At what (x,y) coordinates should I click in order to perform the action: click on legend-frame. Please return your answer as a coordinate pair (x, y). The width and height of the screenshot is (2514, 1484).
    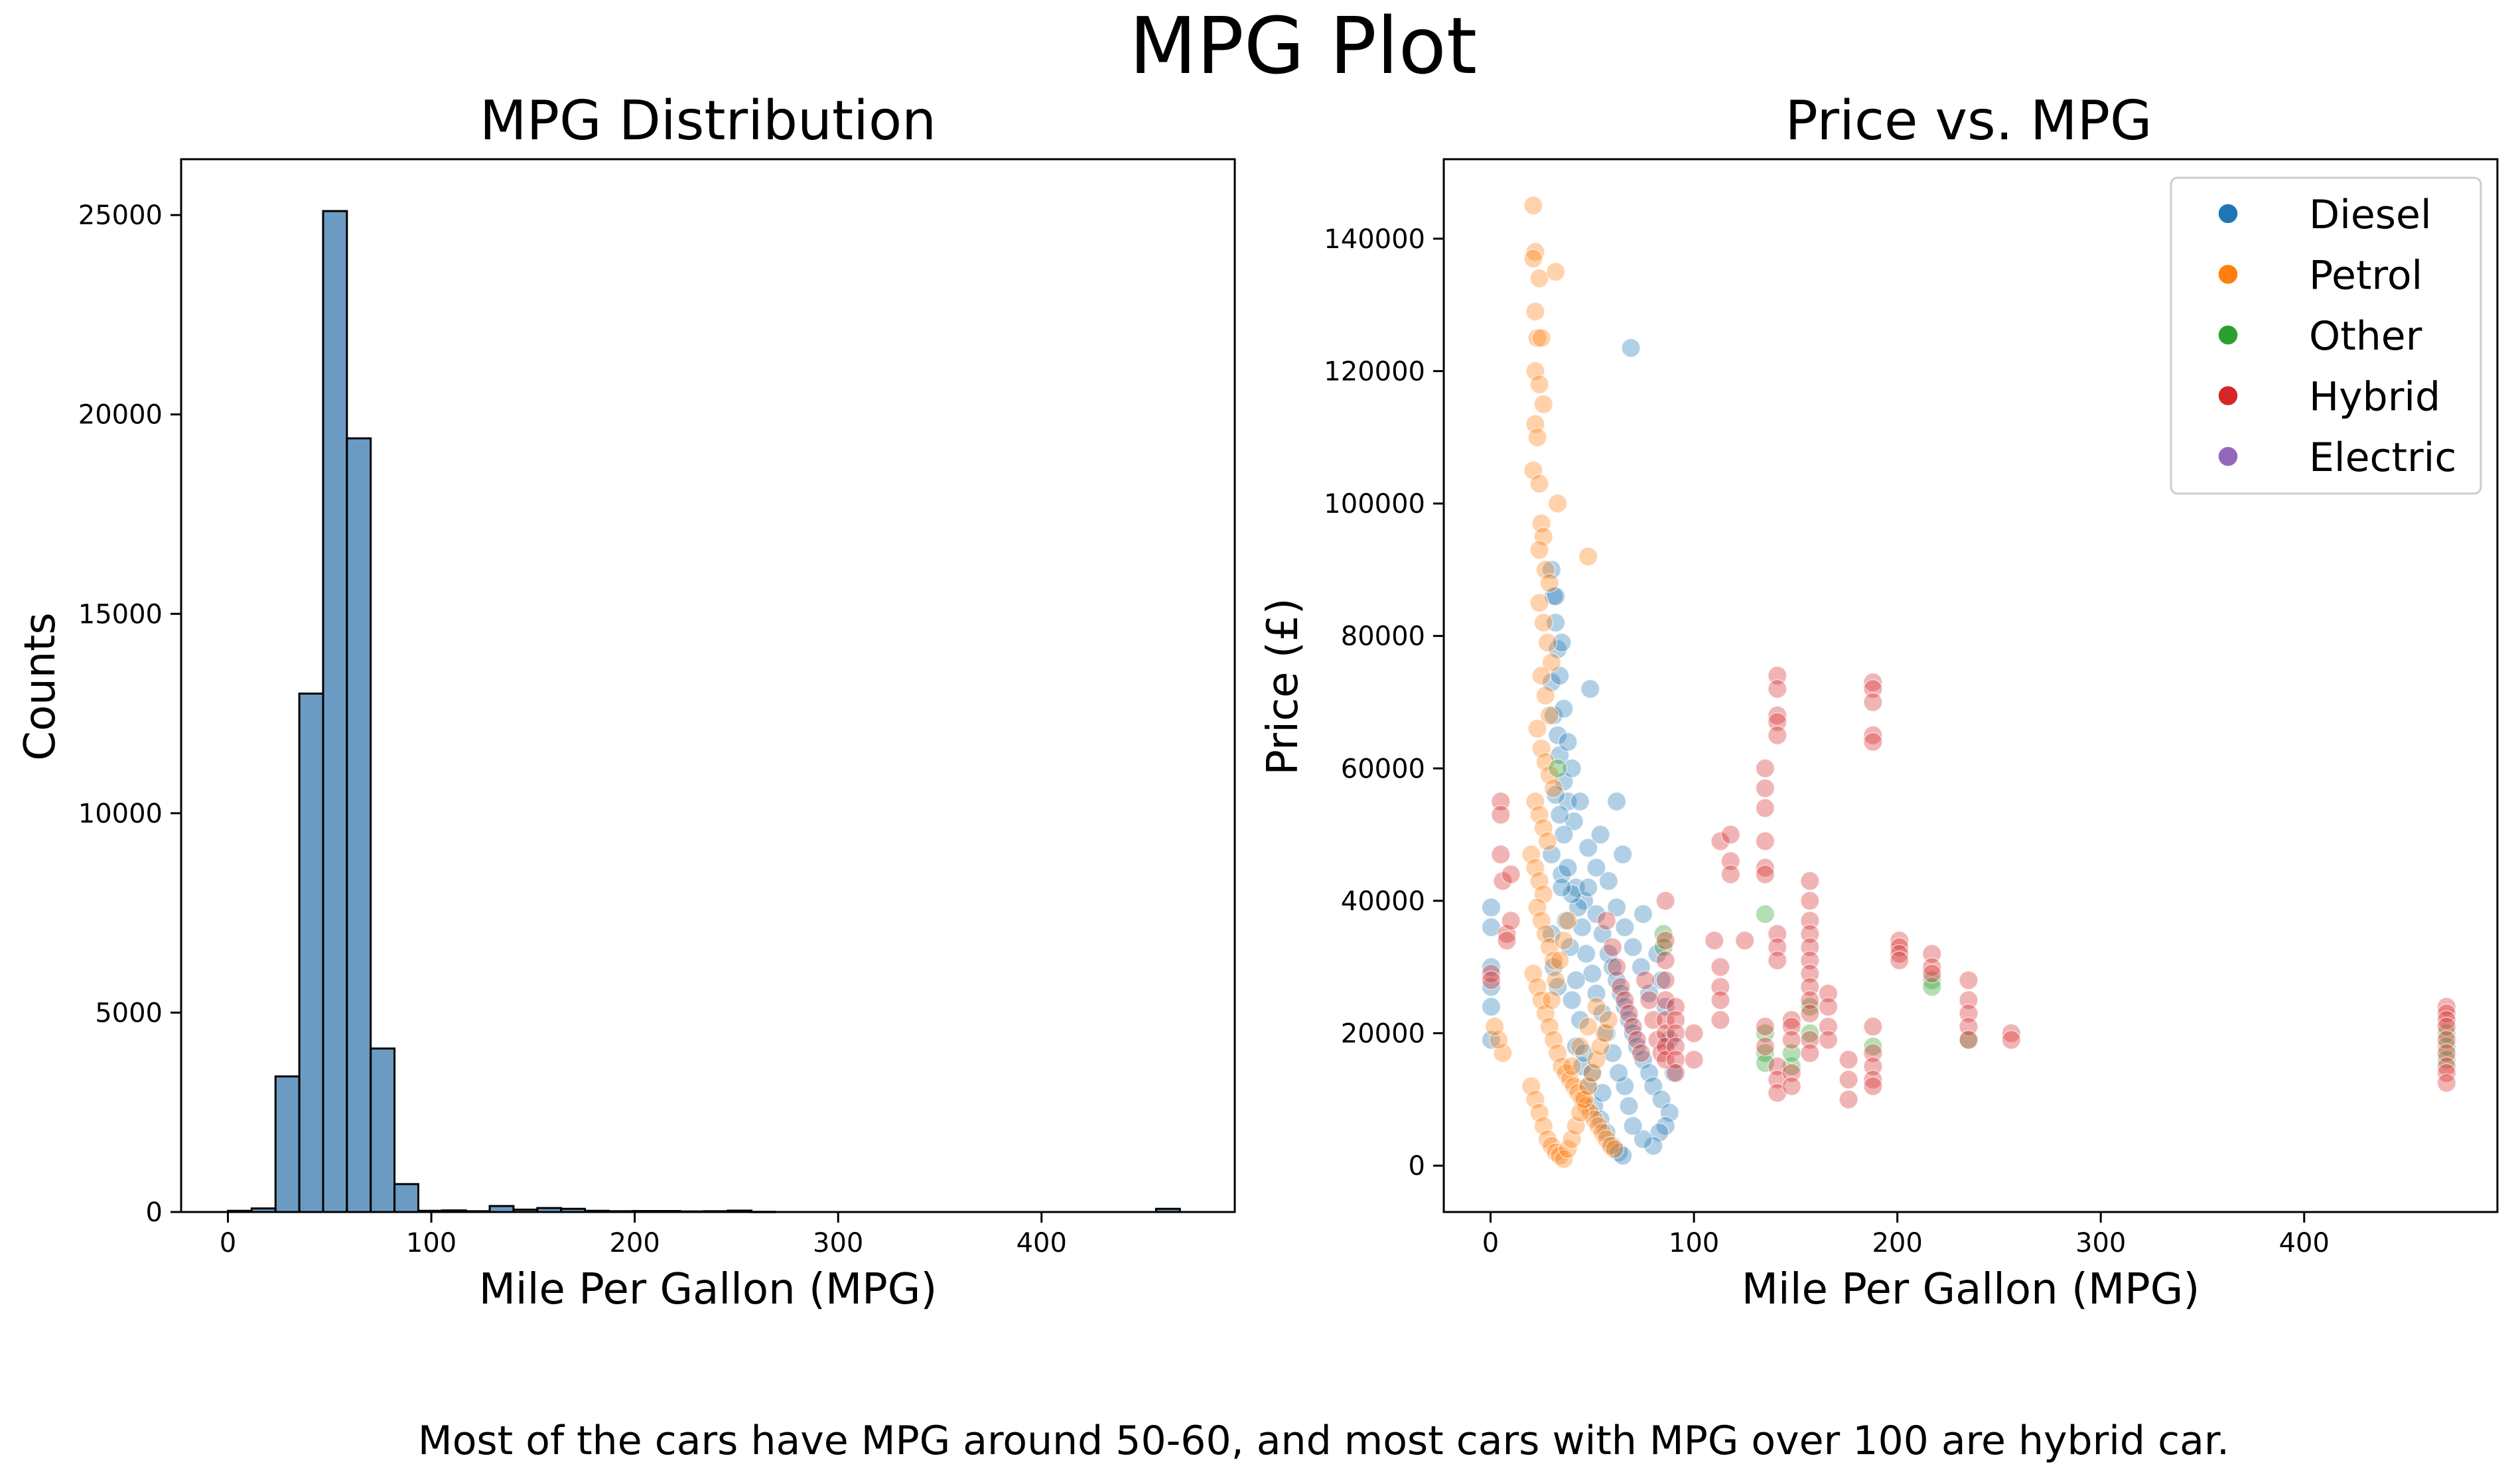
    Looking at the image, I should click on (2326, 335).